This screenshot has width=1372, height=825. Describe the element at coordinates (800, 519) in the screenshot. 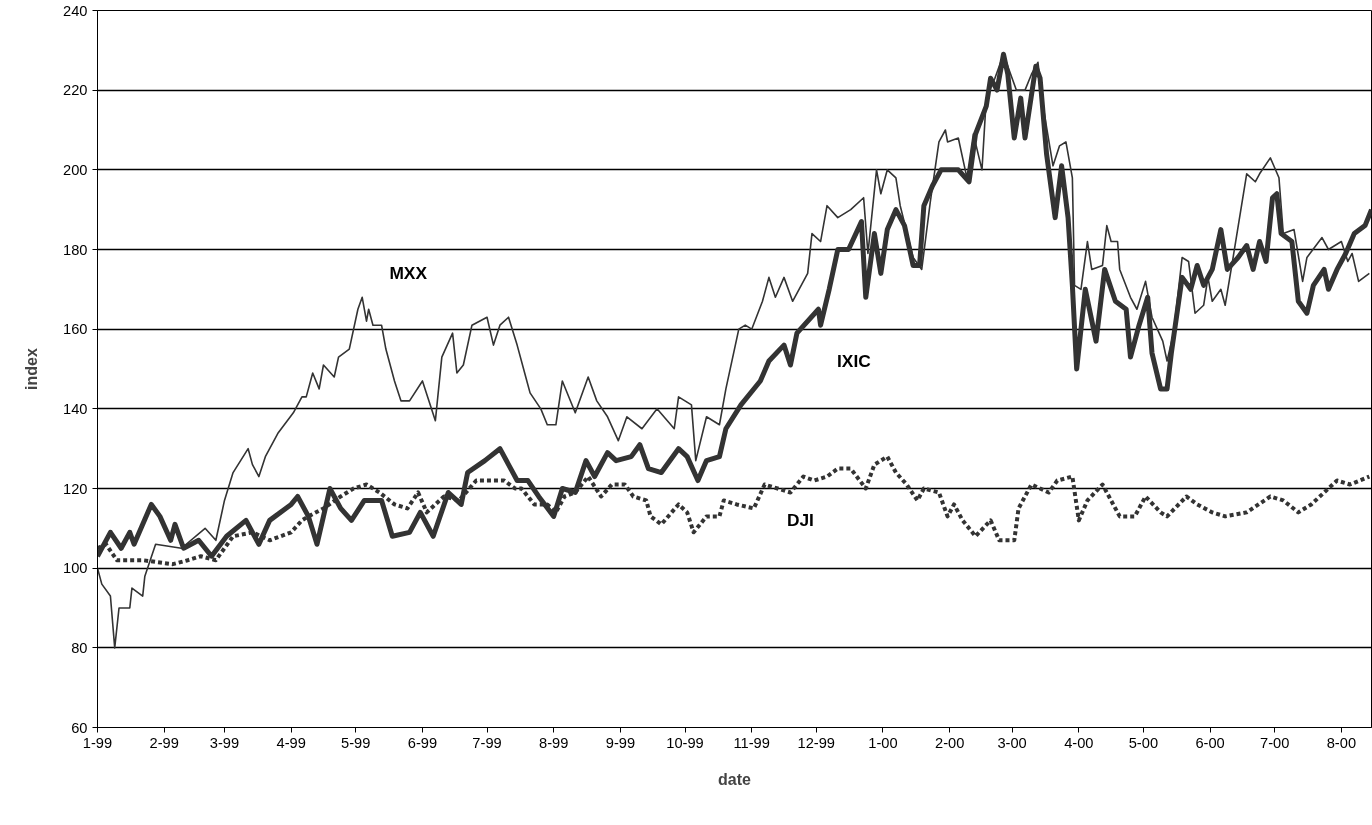

I see `series-label: DJI` at that location.